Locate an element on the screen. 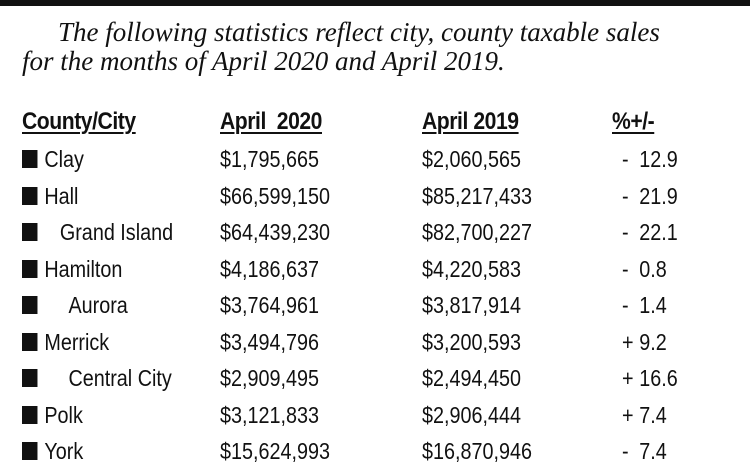 This screenshot has width=750, height=471. row-change-value: 9.2 is located at coordinates (653, 341).